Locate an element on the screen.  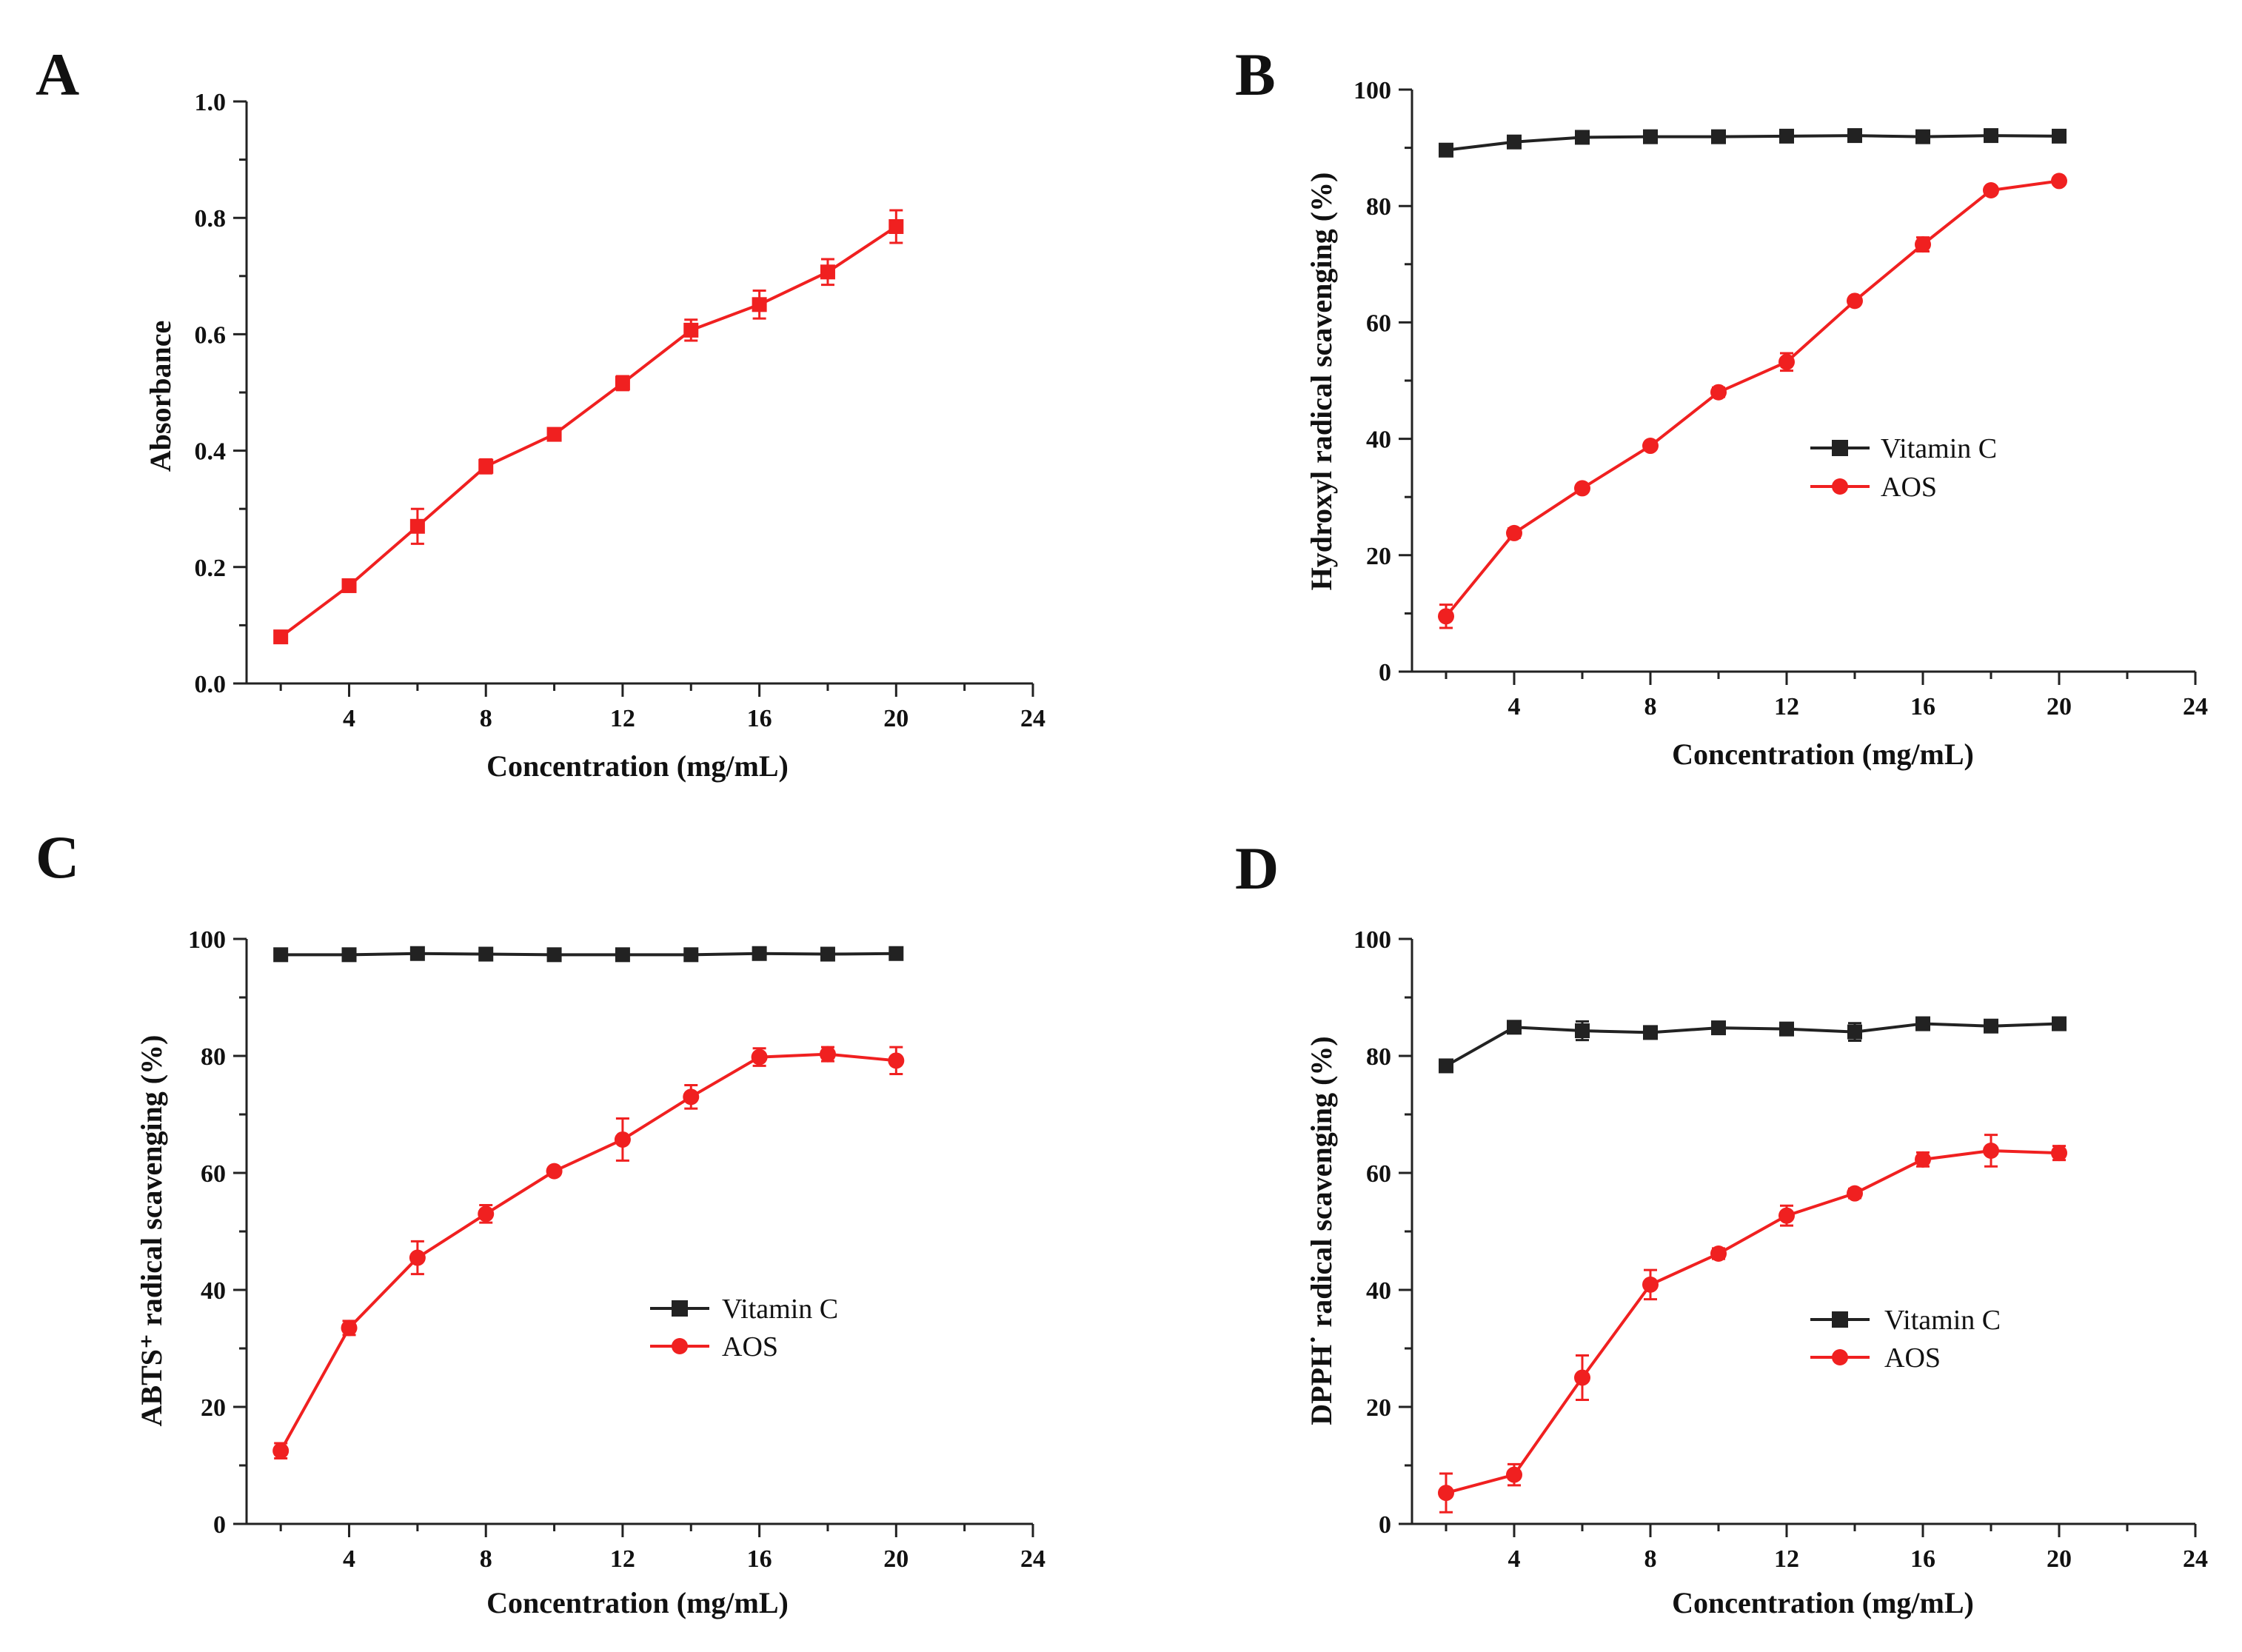
panel-c-xlabel: Concentration (mg/mL) is located at coordinates (637, 1603).